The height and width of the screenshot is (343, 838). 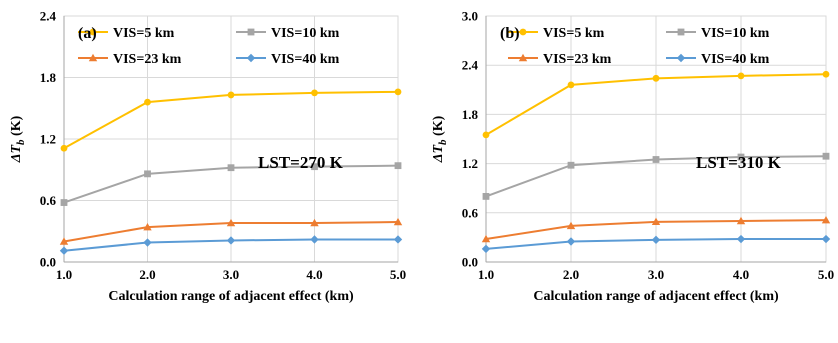 I want to click on lst-annotation: LST=310 K, so click(x=739, y=162).